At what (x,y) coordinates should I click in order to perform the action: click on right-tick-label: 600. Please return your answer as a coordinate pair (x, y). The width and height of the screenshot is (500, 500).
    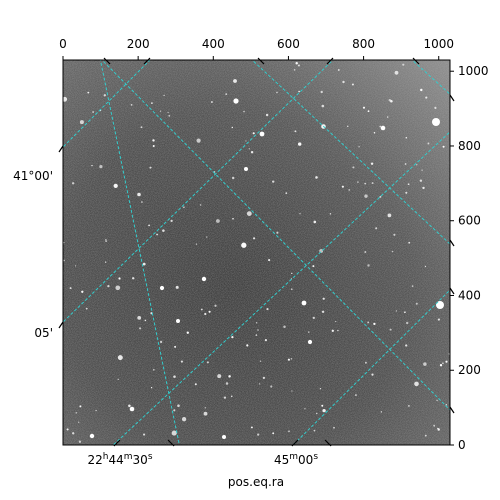
    Looking at the image, I should click on (469, 221).